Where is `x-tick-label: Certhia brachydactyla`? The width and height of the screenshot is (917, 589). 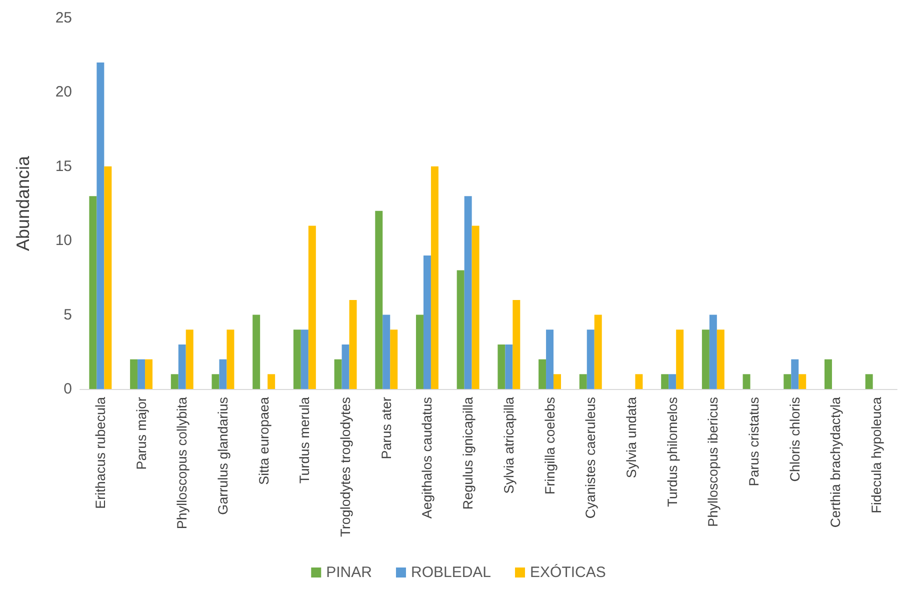 x-tick-label: Certhia brachydactyla is located at coordinates (836, 462).